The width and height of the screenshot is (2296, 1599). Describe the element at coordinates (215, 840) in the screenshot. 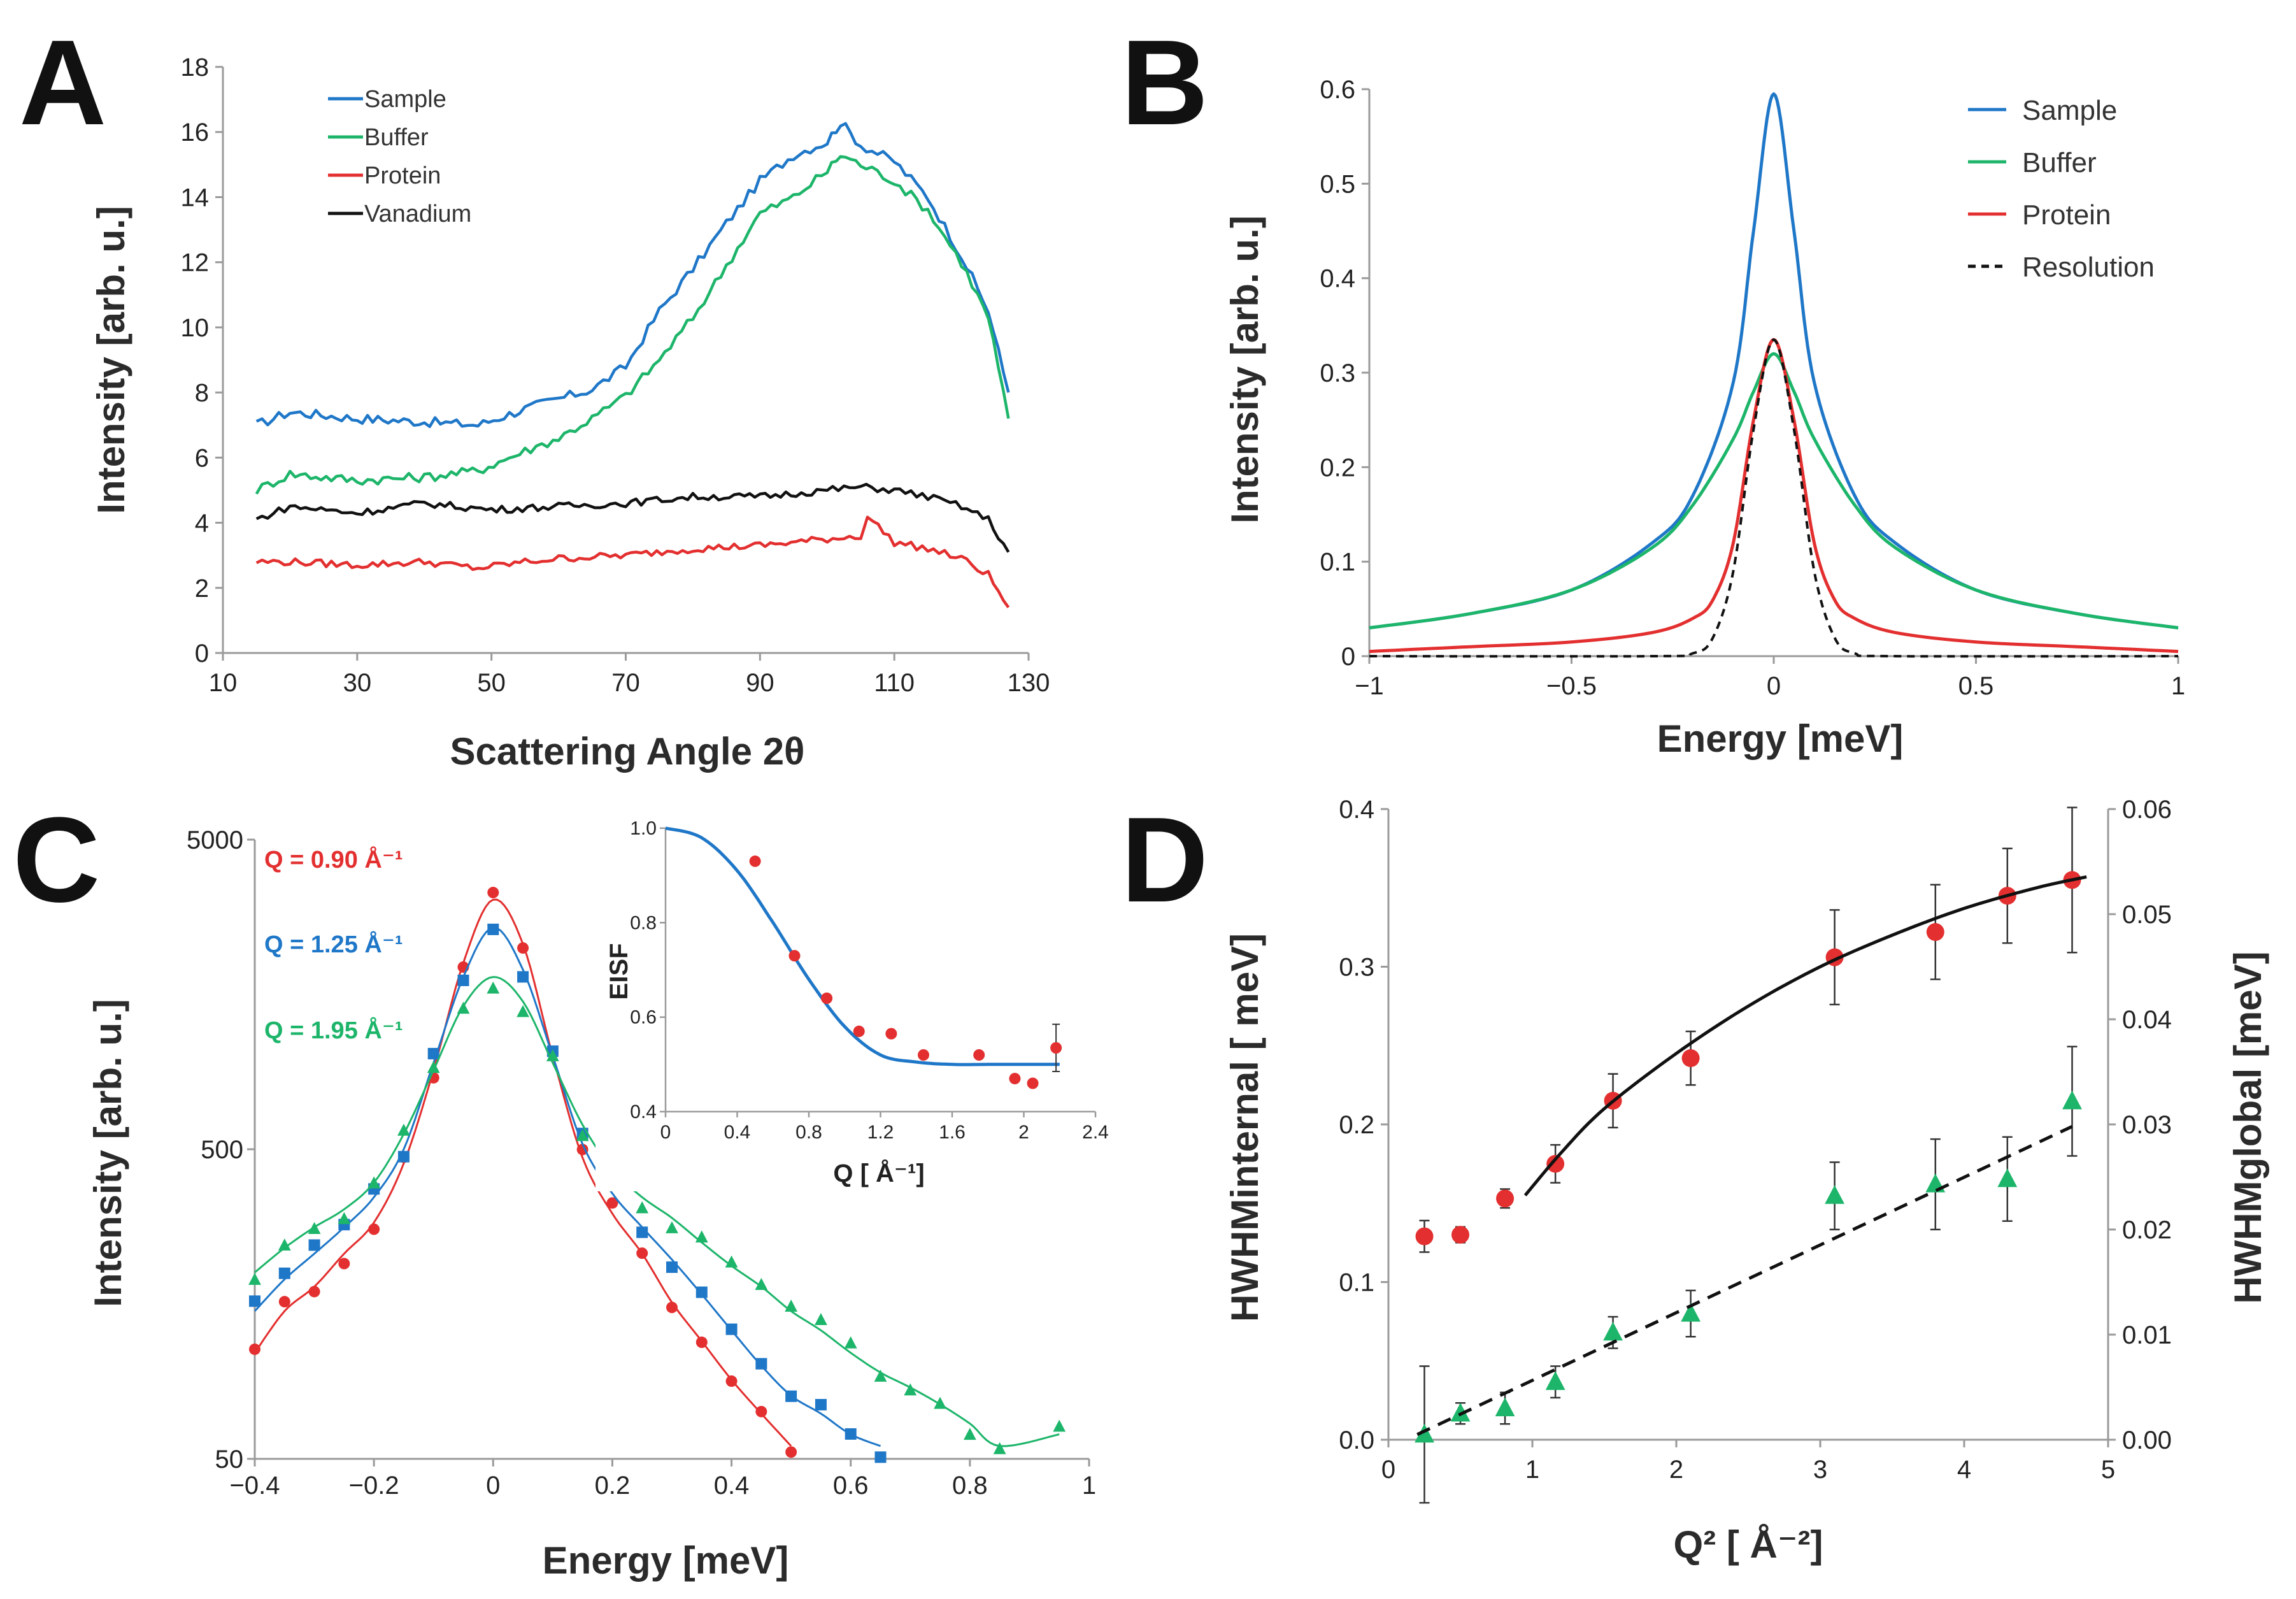

I see `y-tick-label: 5000` at that location.